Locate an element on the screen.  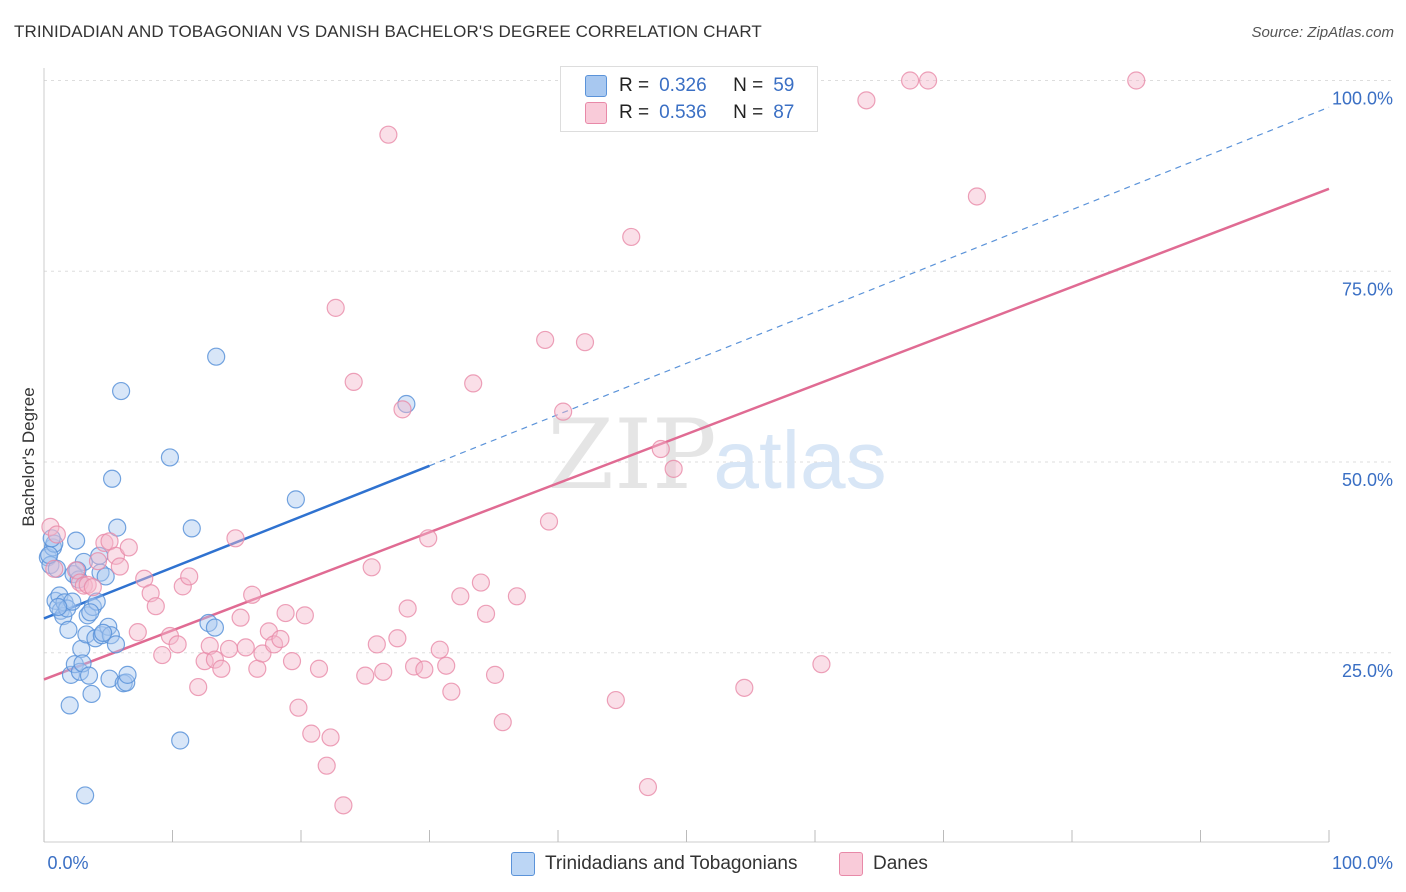
legend-item-trinidadians: Trinidadians and Tobagonians is located at coordinates (654, 864).